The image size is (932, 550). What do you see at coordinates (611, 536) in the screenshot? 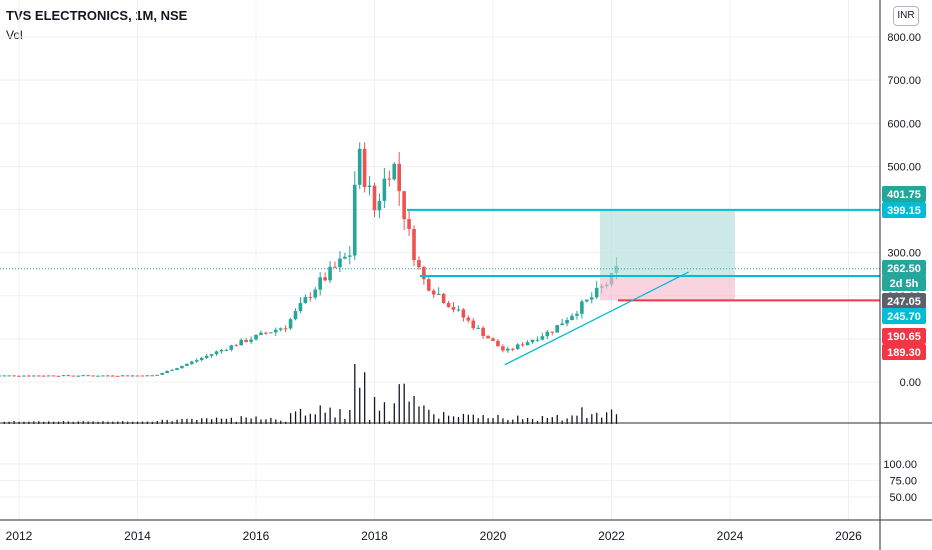
I see `x-tick-label: 2022` at bounding box center [611, 536].